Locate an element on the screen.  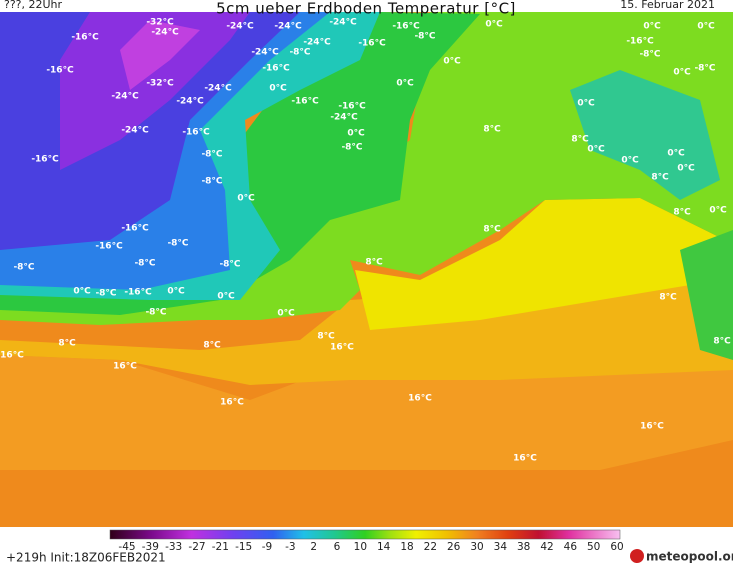
colorbar-tick-label: 38 is located at coordinates (523, 547).